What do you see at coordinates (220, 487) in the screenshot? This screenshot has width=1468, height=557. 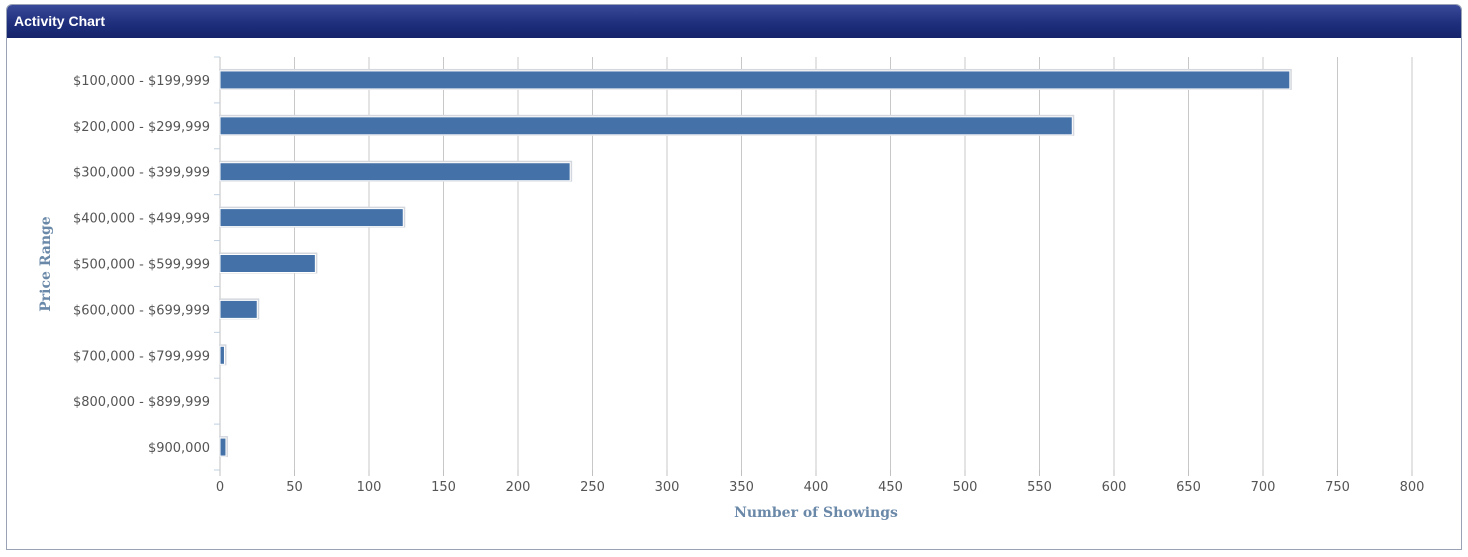 I see `x-tick-label: 0` at bounding box center [220, 487].